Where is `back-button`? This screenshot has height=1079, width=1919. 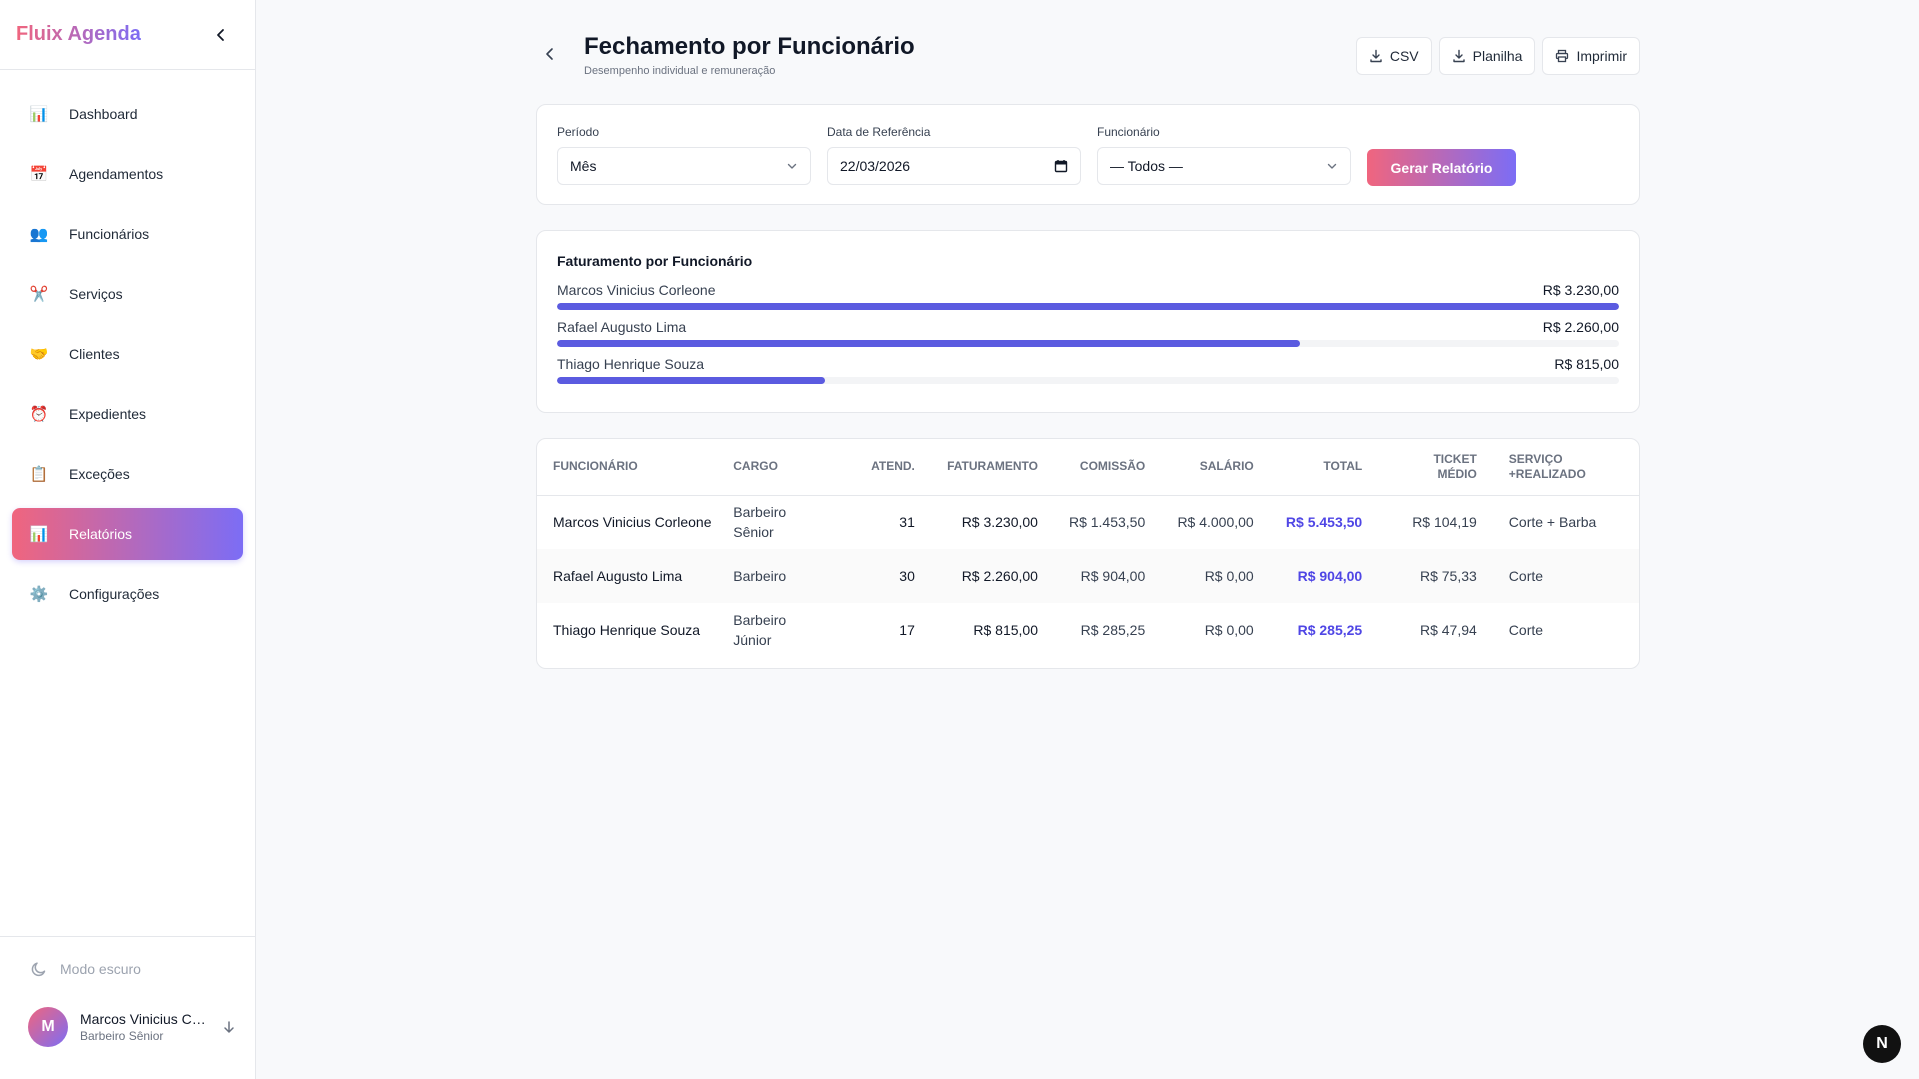 back-button is located at coordinates (550, 54).